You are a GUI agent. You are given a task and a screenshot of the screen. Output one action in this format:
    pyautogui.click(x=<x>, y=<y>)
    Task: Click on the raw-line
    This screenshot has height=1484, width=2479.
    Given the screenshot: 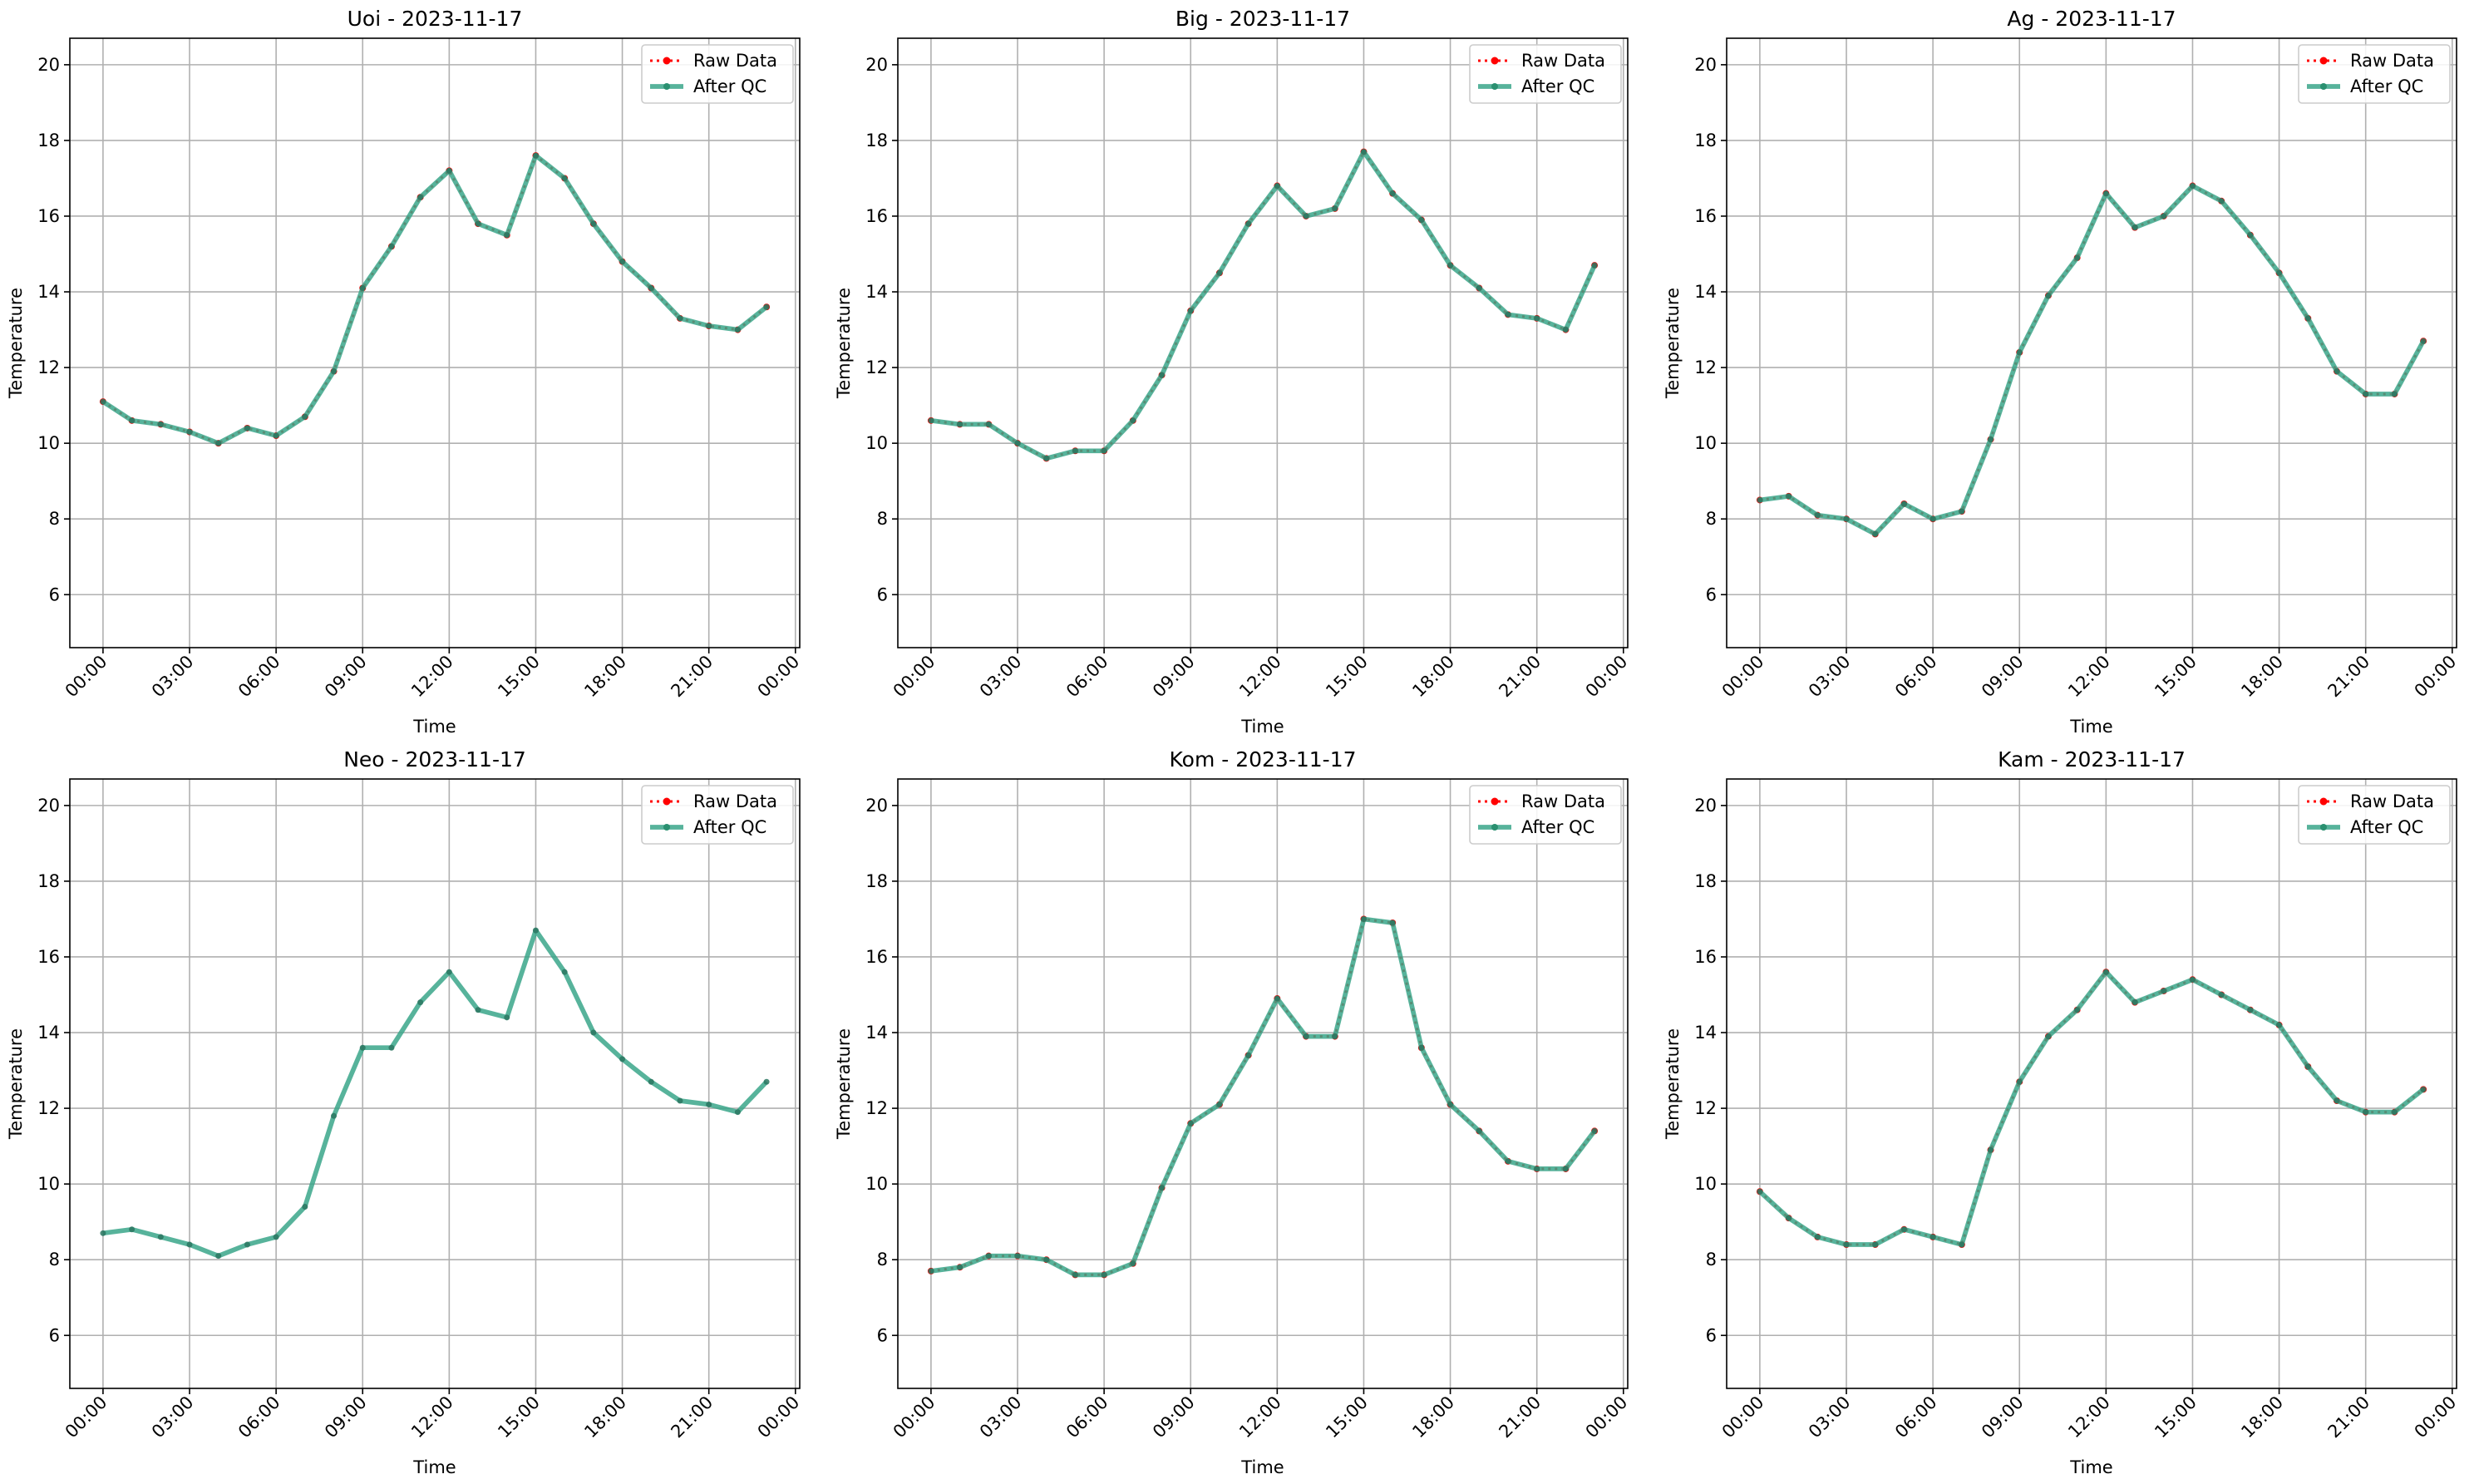 What is the action you would take?
    pyautogui.click(x=435, y=299)
    